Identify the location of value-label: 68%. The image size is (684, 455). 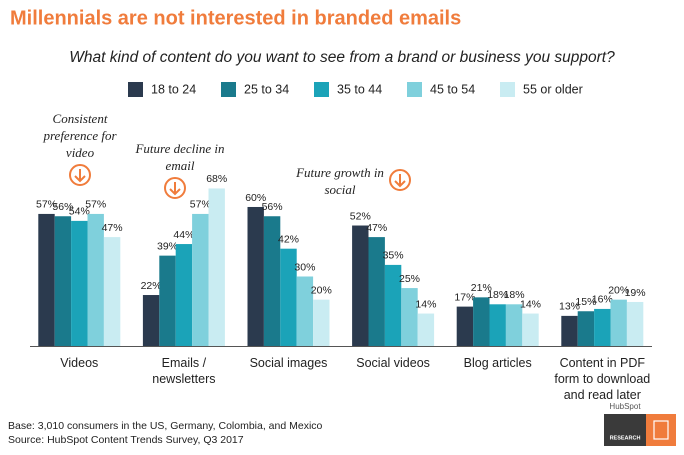
(216, 179).